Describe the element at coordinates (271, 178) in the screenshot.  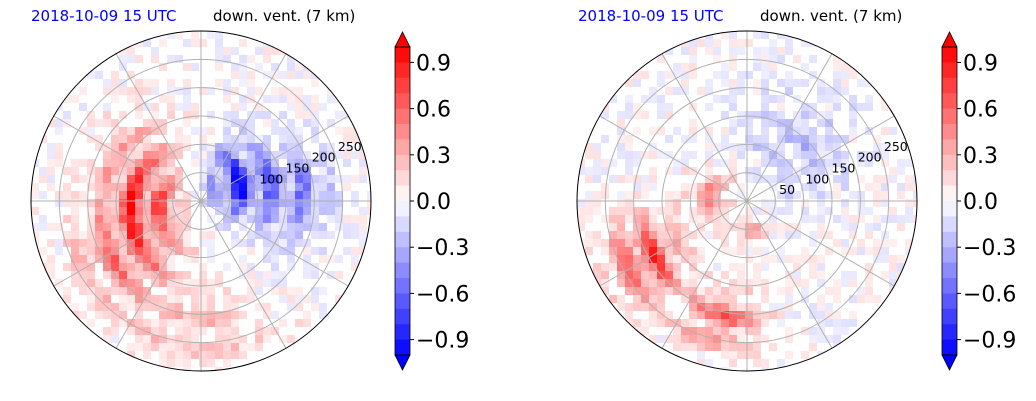
I see `radial-tick-label: 100` at that location.